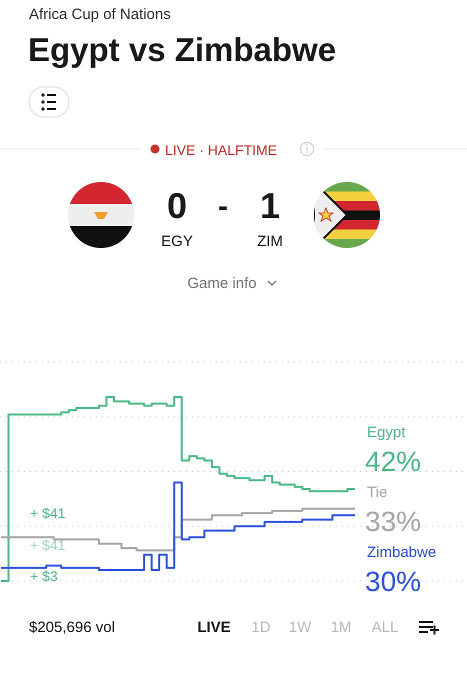  I want to click on text: 0, so click(177, 205).